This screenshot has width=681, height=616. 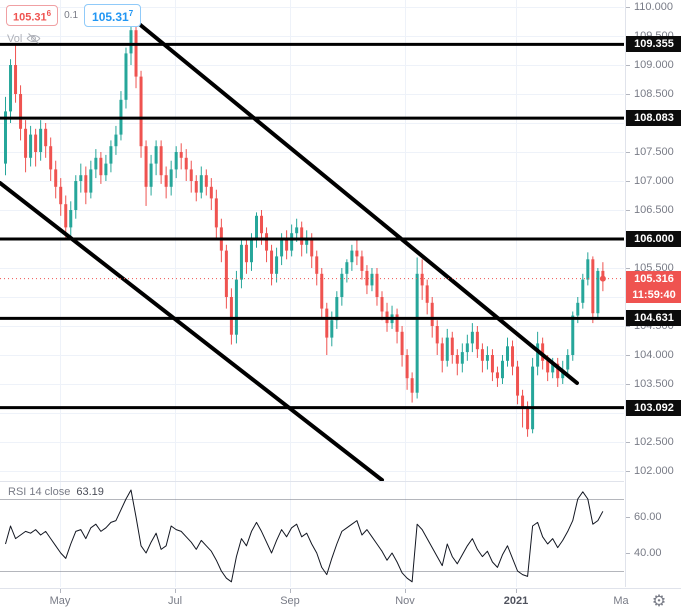 What do you see at coordinates (39, 492) in the screenshot?
I see `rsi-indicator-label: RSI 14 close` at bounding box center [39, 492].